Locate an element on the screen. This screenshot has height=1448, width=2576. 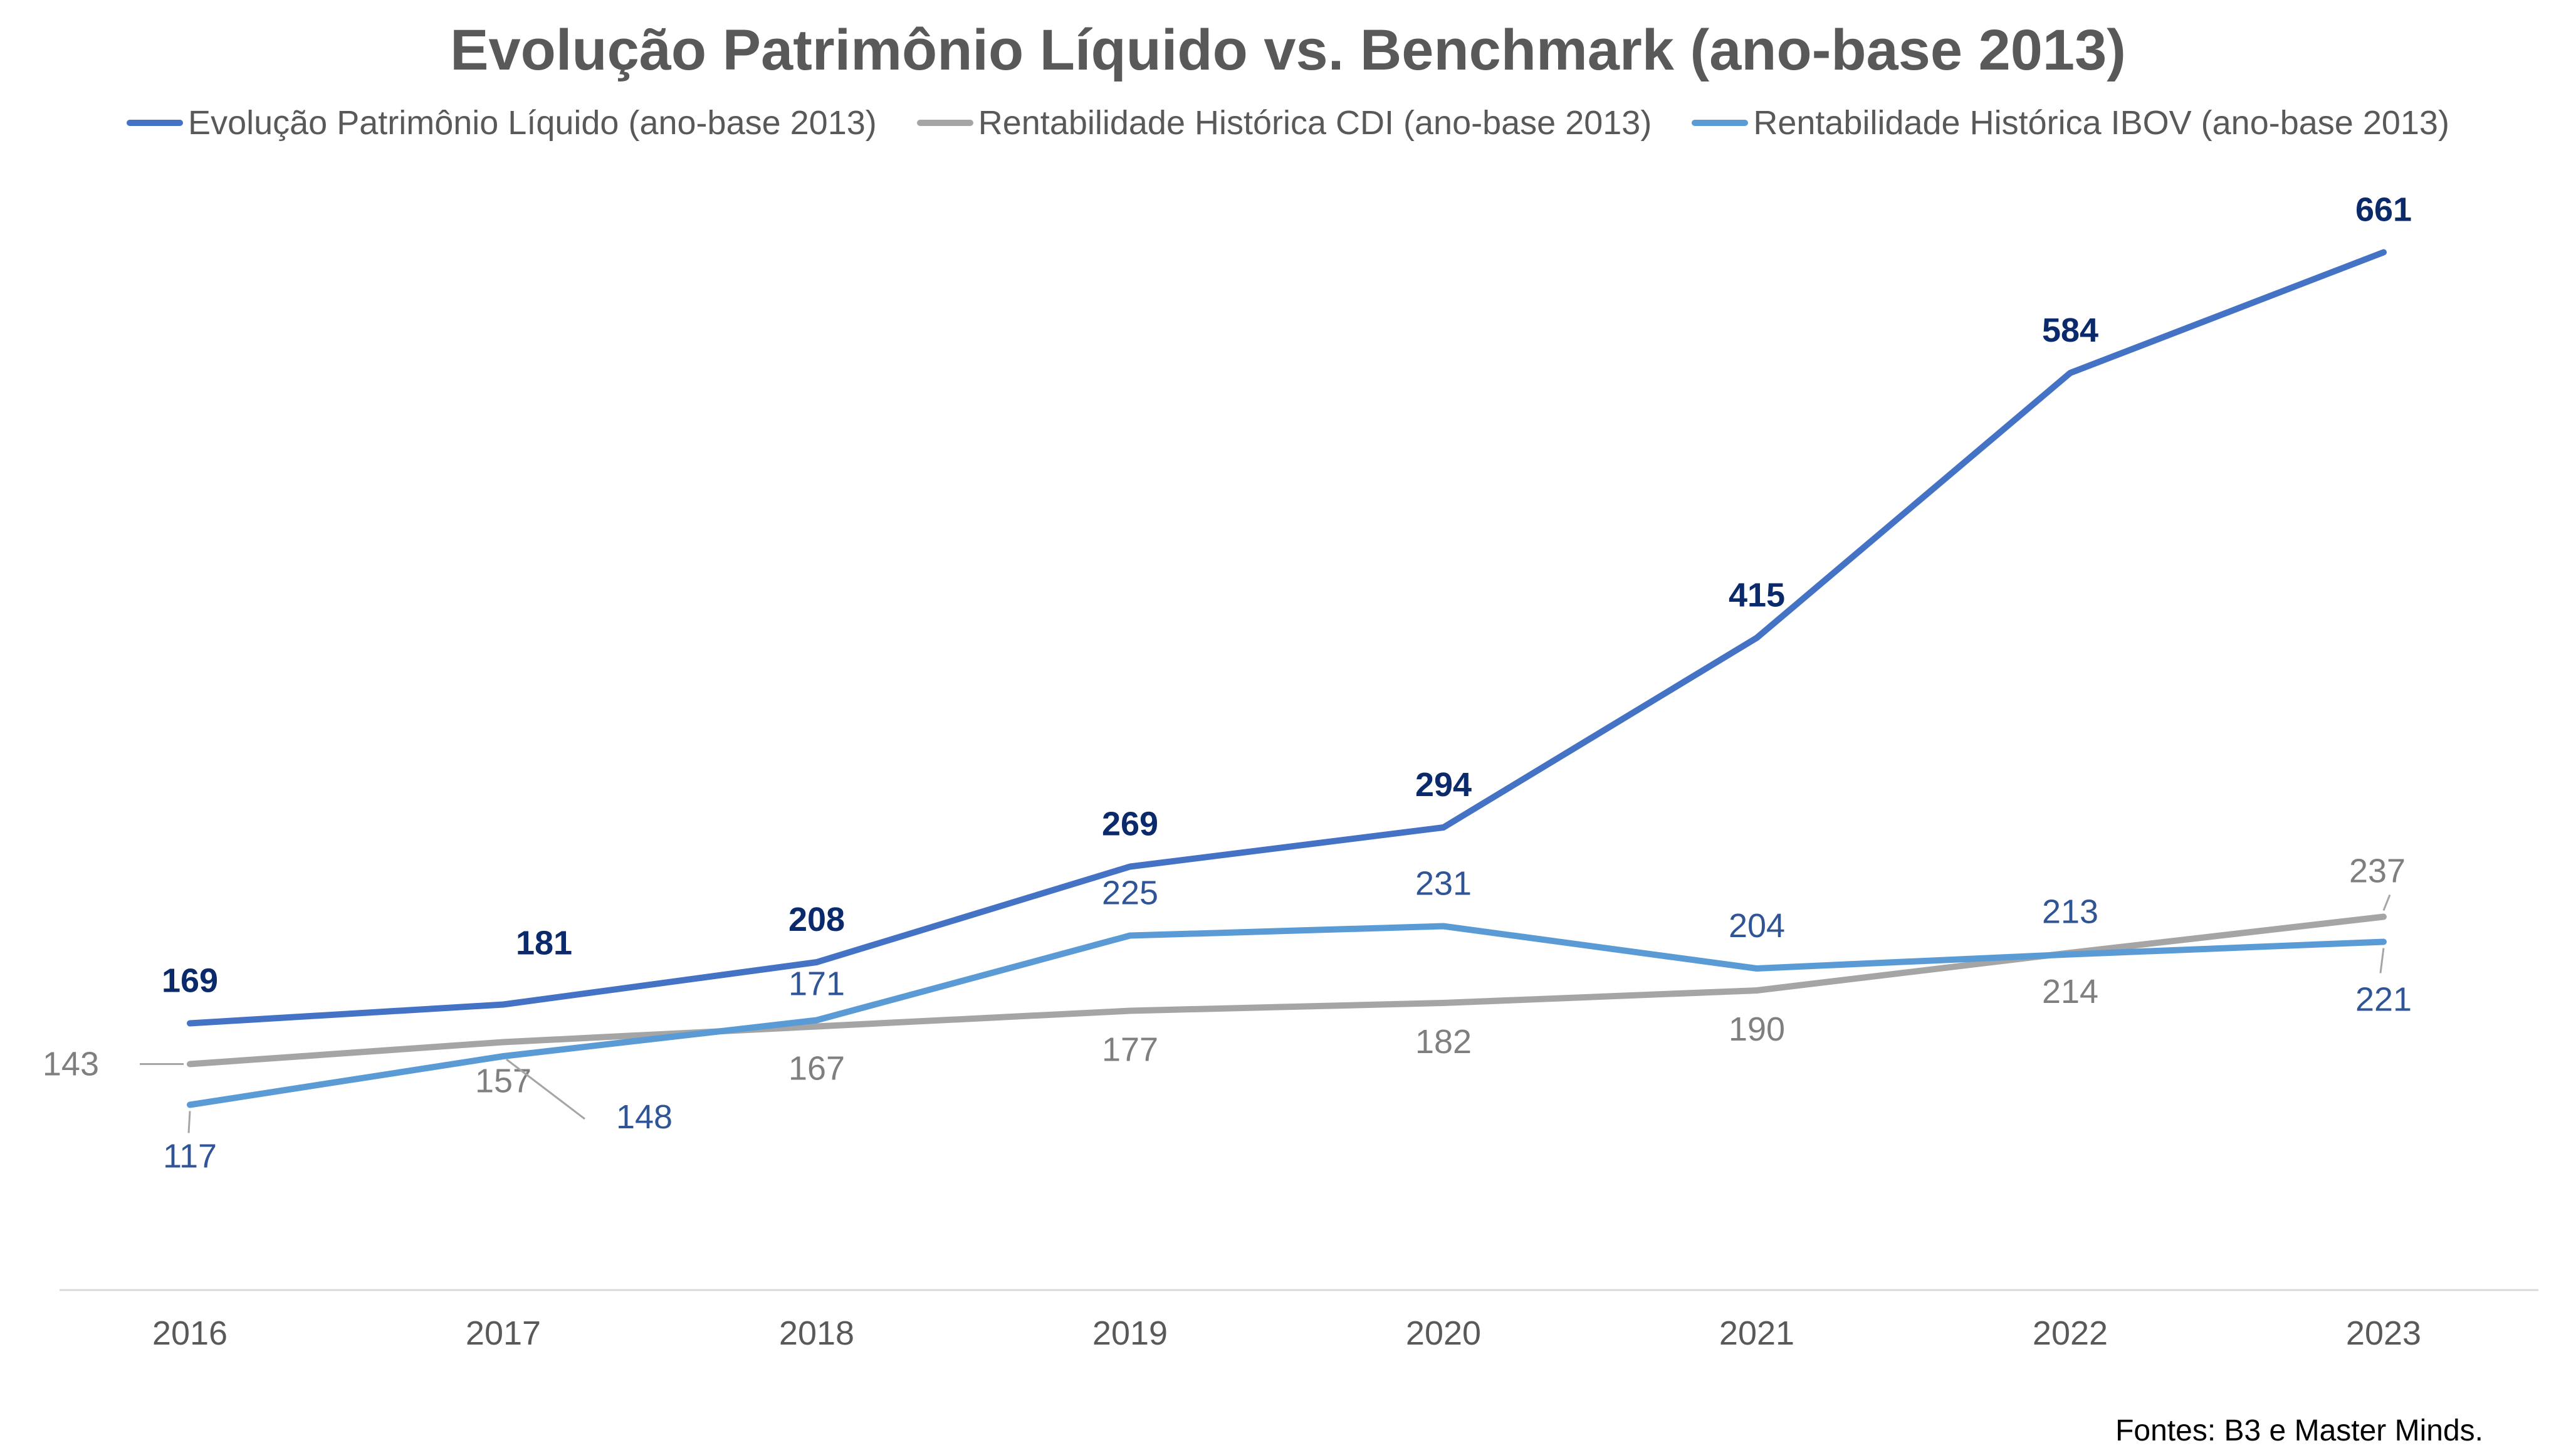
data-label-leader-ibov-2016 is located at coordinates (189, 1122).